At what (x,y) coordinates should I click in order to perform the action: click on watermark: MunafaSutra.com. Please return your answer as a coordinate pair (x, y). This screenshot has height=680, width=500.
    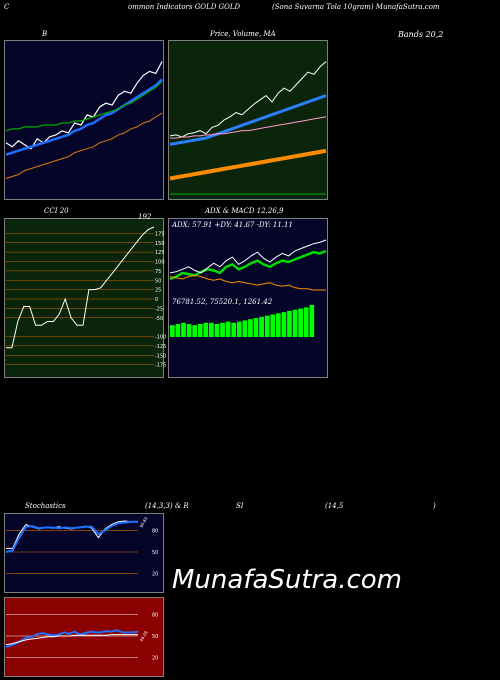
    Looking at the image, I should click on (287, 580).